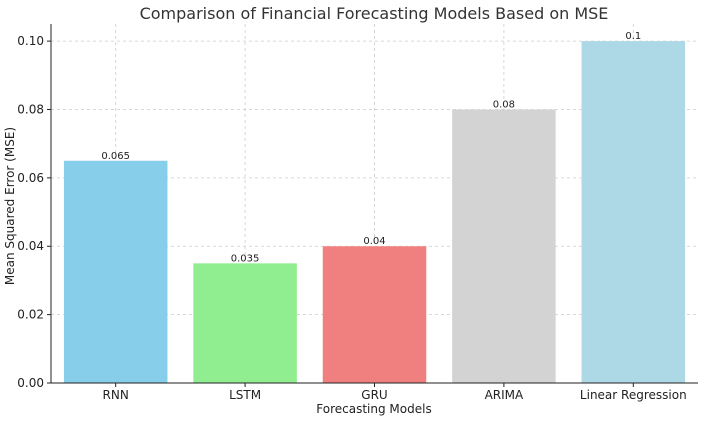 The image size is (704, 424). I want to click on x-tick-label: LSTM, so click(245, 395).